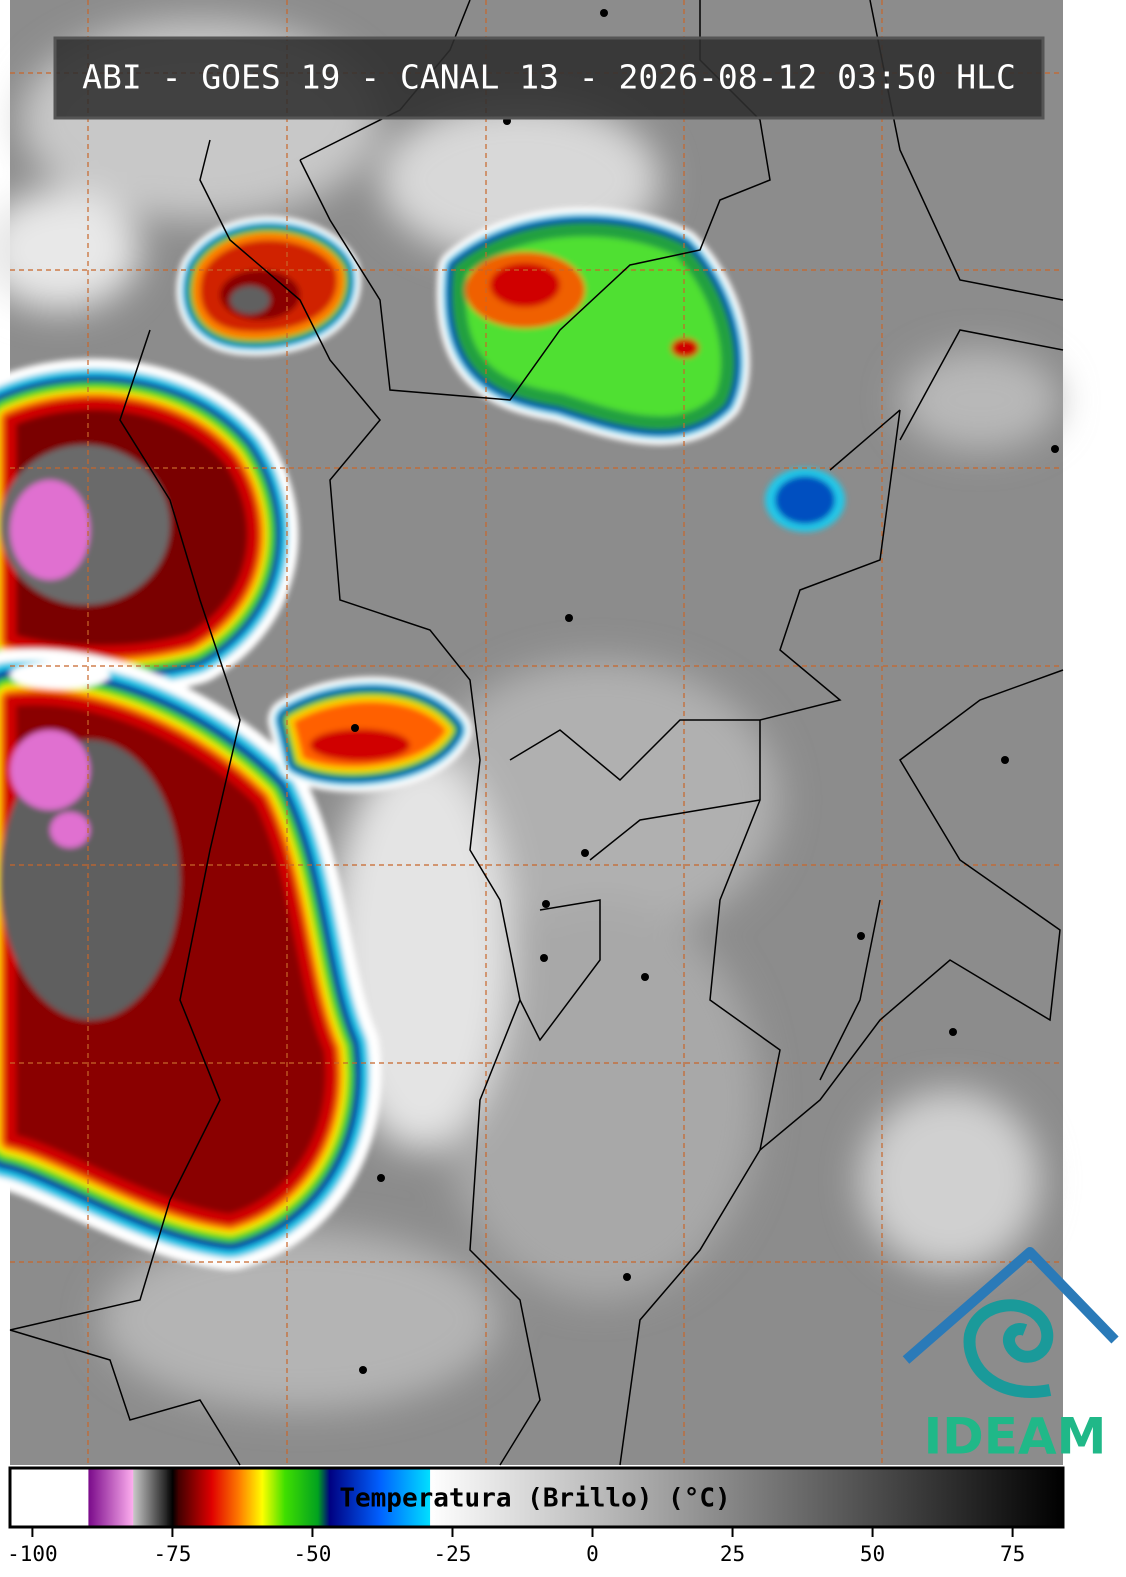 This screenshot has width=1126, height=1577. What do you see at coordinates (1012, 1554) in the screenshot?
I see `tick-label: 75` at bounding box center [1012, 1554].